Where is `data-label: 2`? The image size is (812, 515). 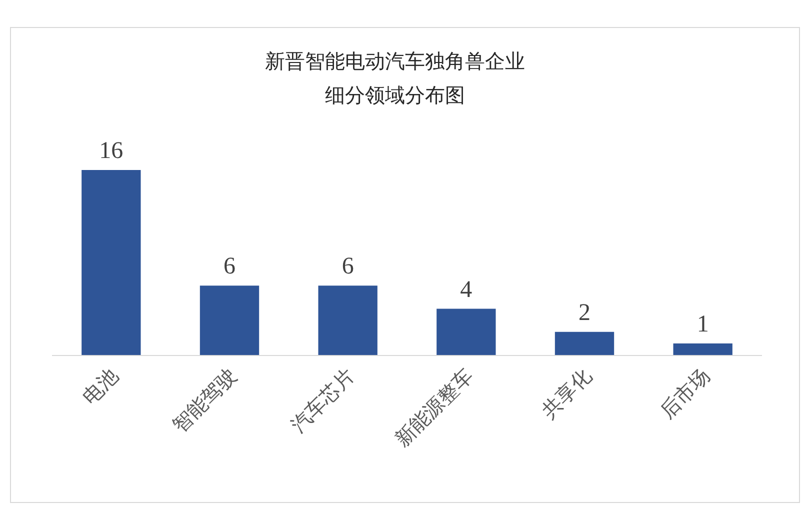 data-label: 2 is located at coordinates (584, 313).